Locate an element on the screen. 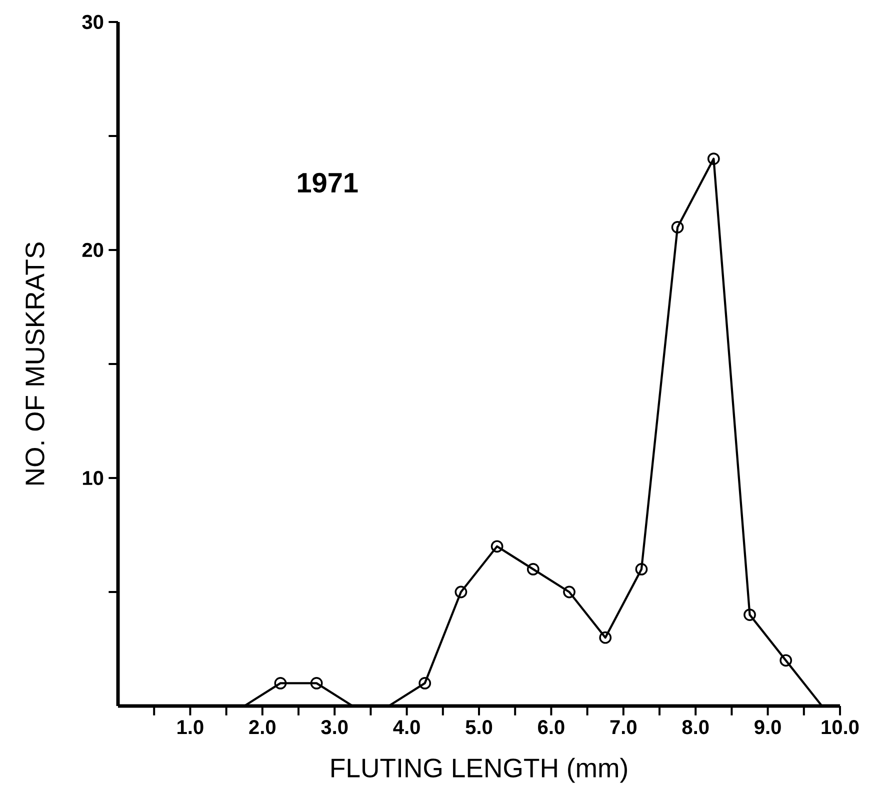 This screenshot has width=882, height=804. x-tick-label: 5.0 is located at coordinates (479, 727).